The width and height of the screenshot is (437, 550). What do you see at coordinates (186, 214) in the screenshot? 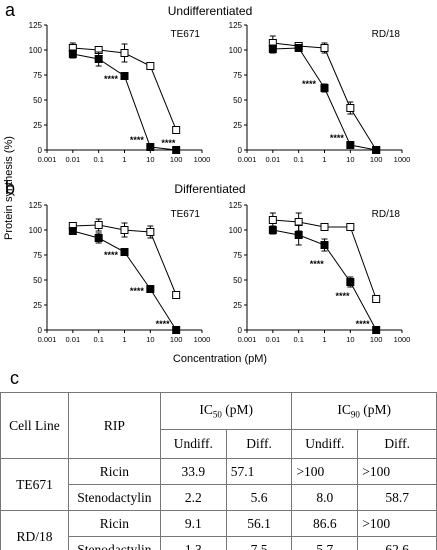
I see `cell-line-label: TE671` at bounding box center [186, 214].